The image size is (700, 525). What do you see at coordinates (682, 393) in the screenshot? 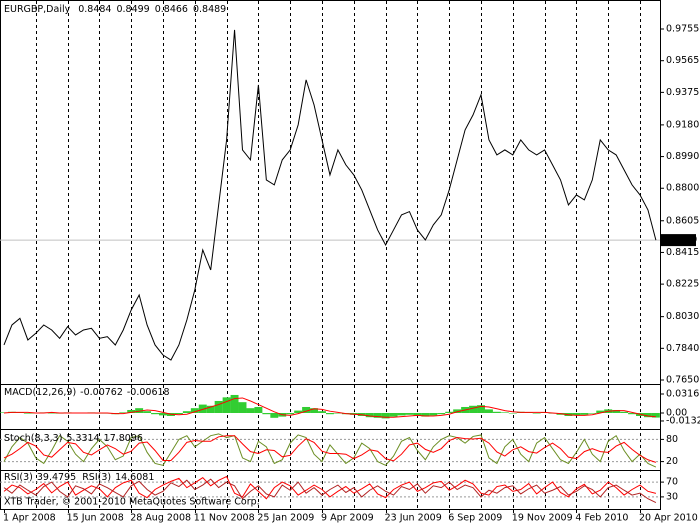
I see `y-tick-label: 0.0316` at bounding box center [682, 393].